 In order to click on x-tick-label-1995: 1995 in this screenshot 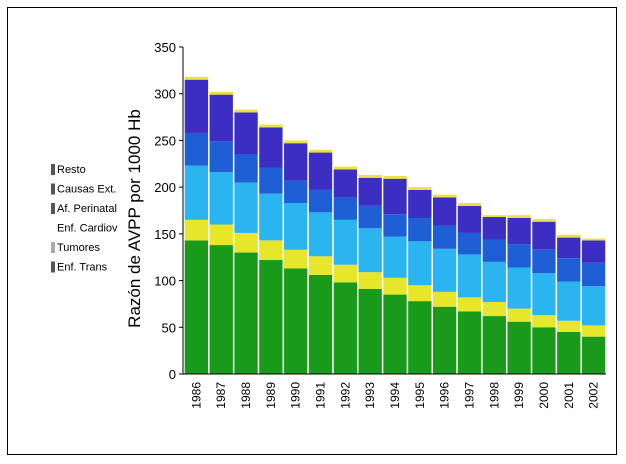, I will do `click(420, 395)`.